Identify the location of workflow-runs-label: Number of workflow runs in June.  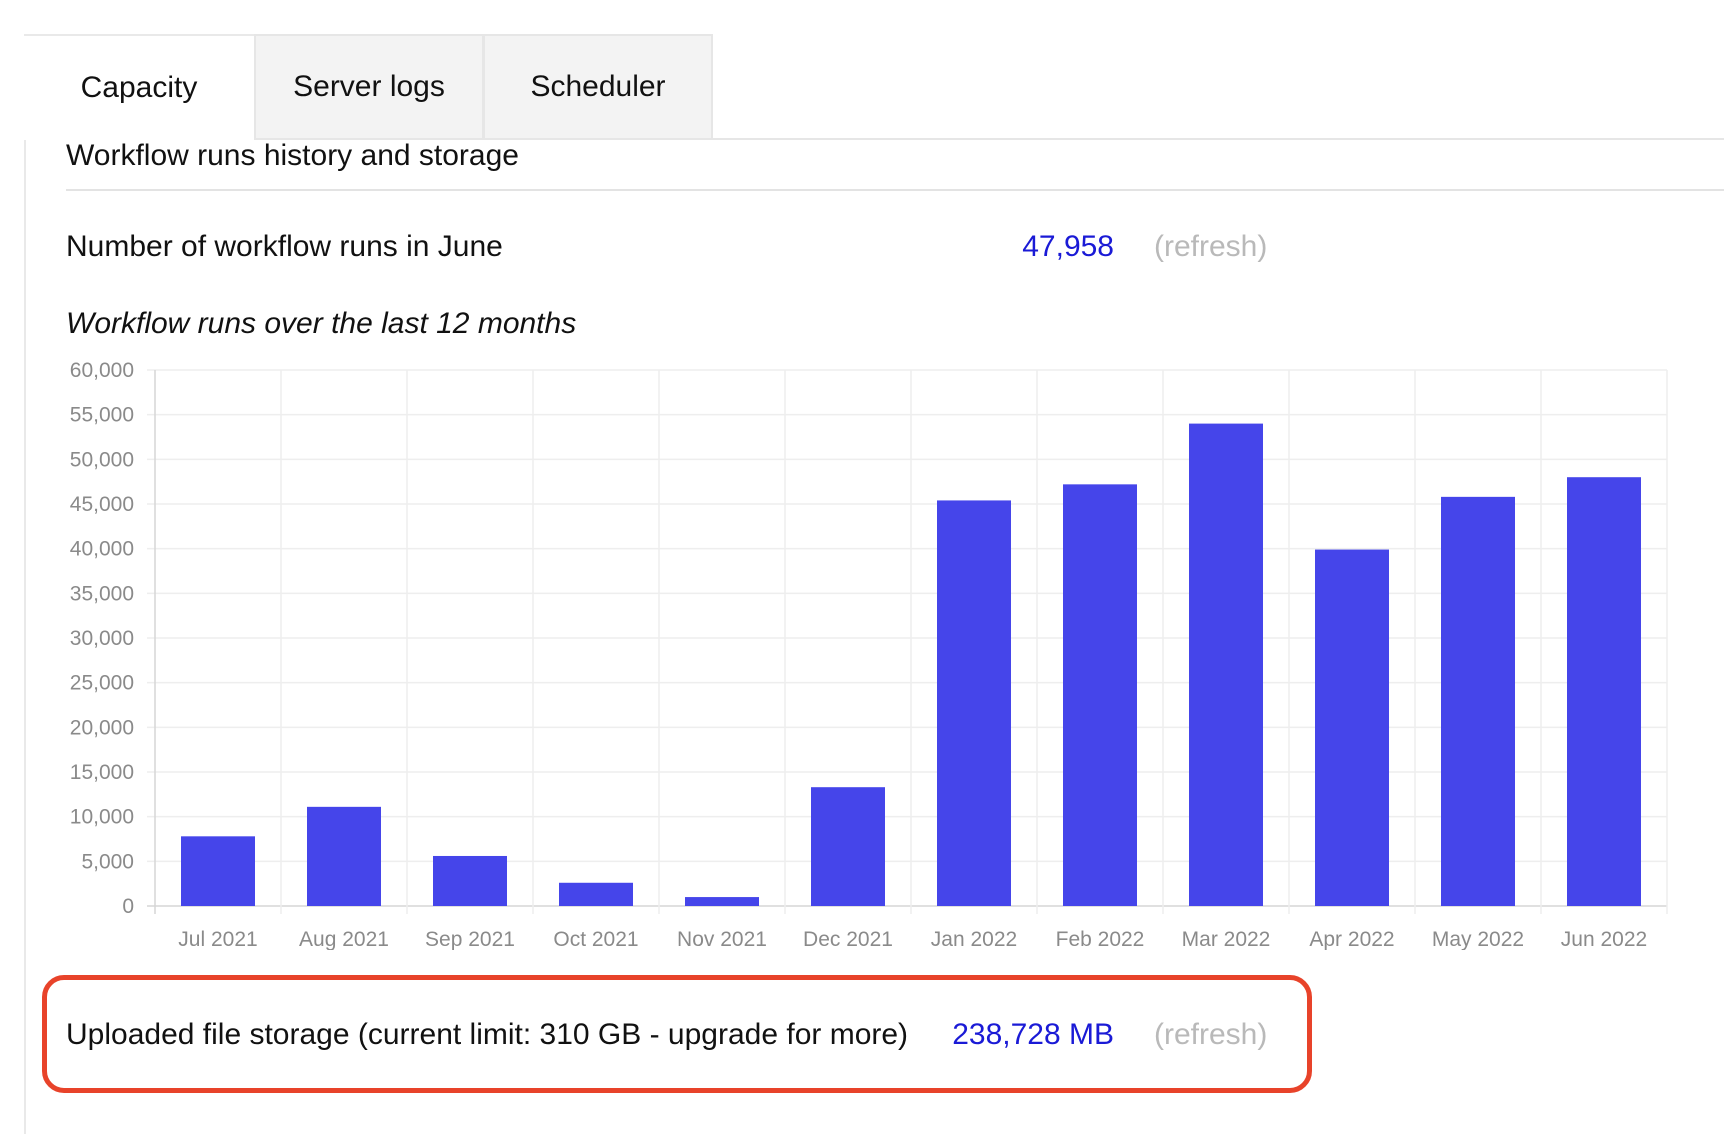
(284, 246).